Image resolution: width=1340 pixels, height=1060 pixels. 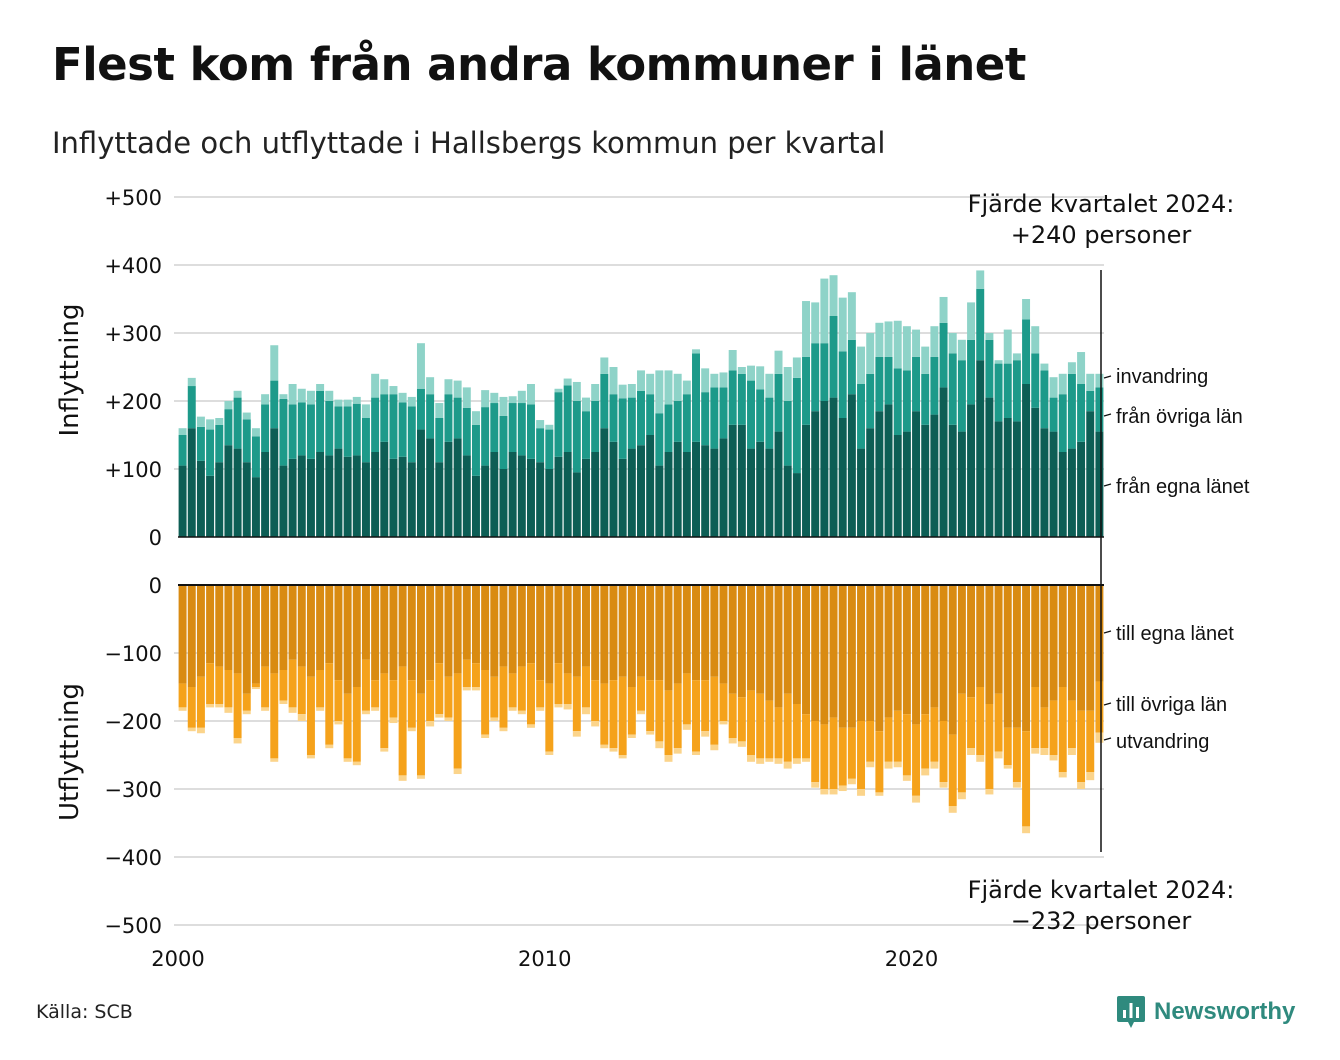 I want to click on bottom-annotation-line2: −232 personer, so click(x=1101, y=921).